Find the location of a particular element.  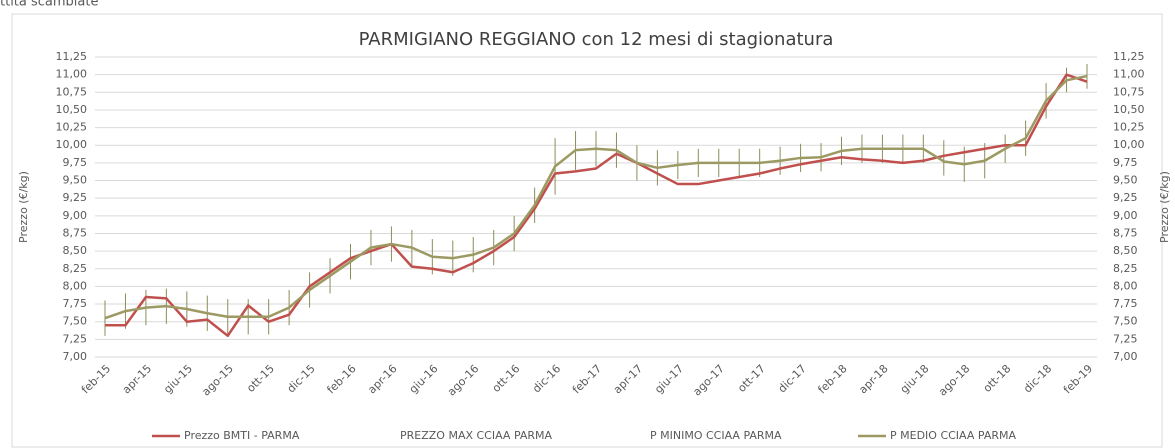

y-tick-label: 8,25 is located at coordinates (75, 268).